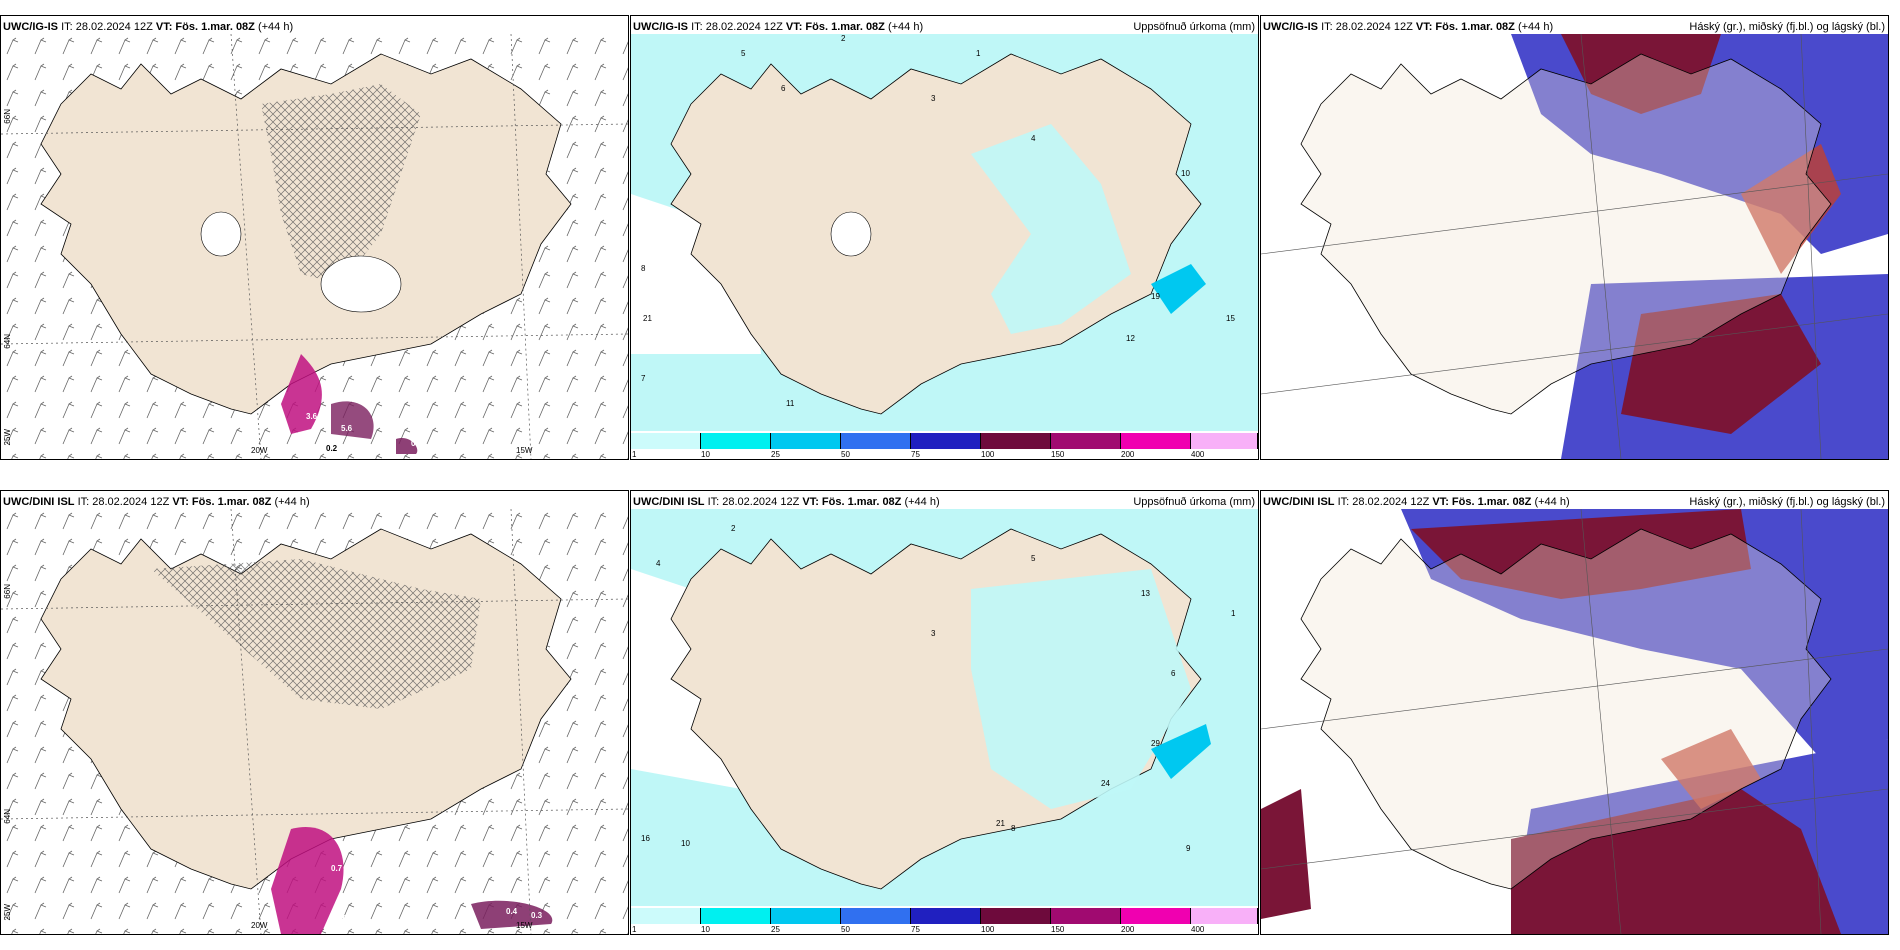  What do you see at coordinates (1058, 454) in the screenshot?
I see `colorbar-tick: 150` at bounding box center [1058, 454].